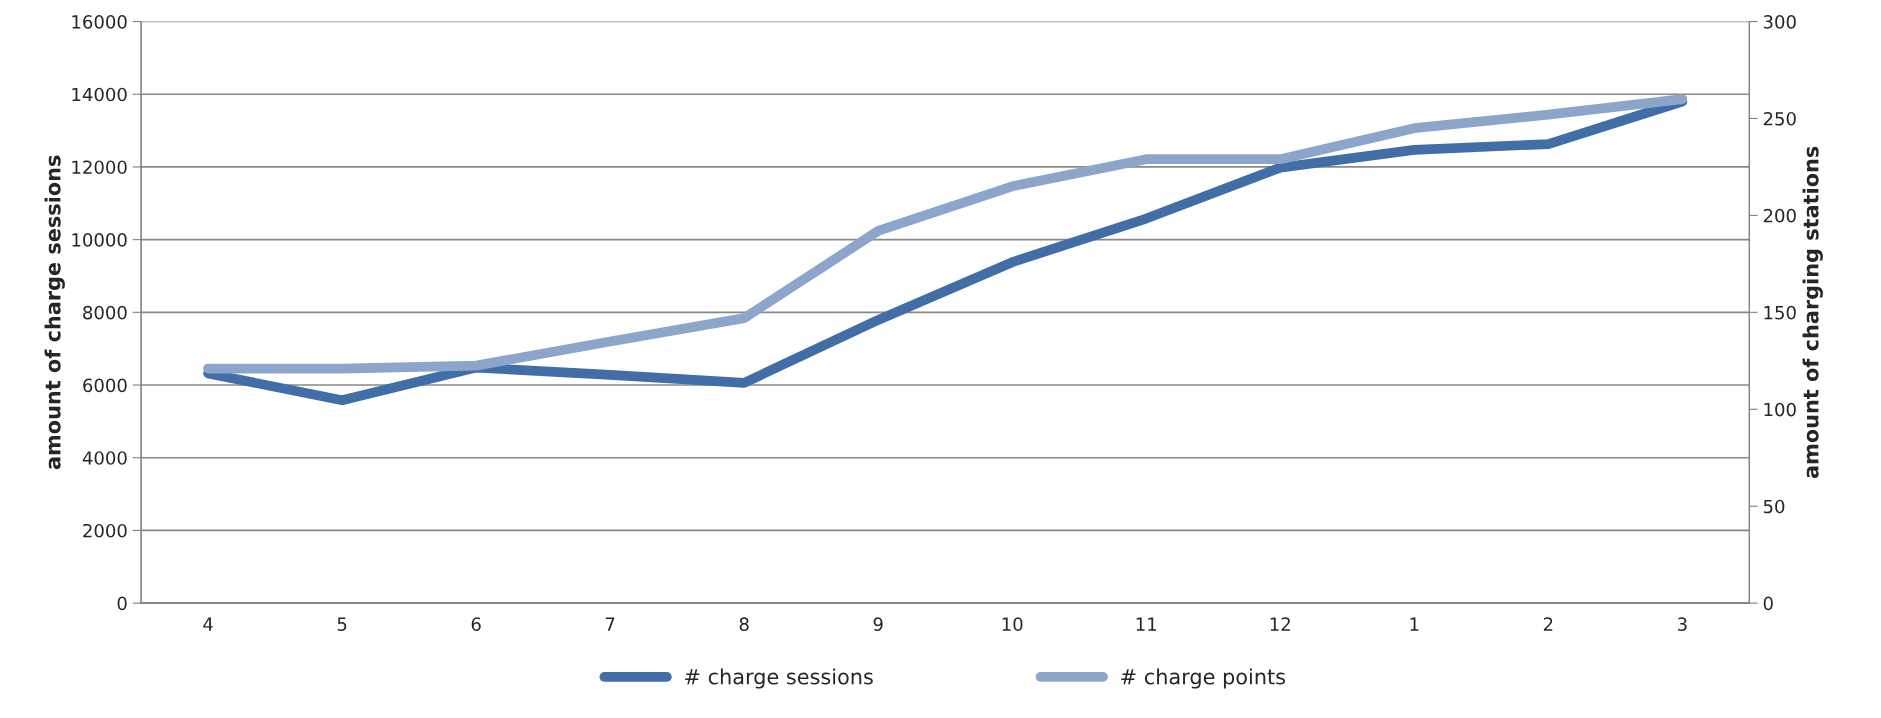 Image resolution: width=1881 pixels, height=718 pixels. I want to click on y-axis-title: amount of charge sessions, so click(54, 312).